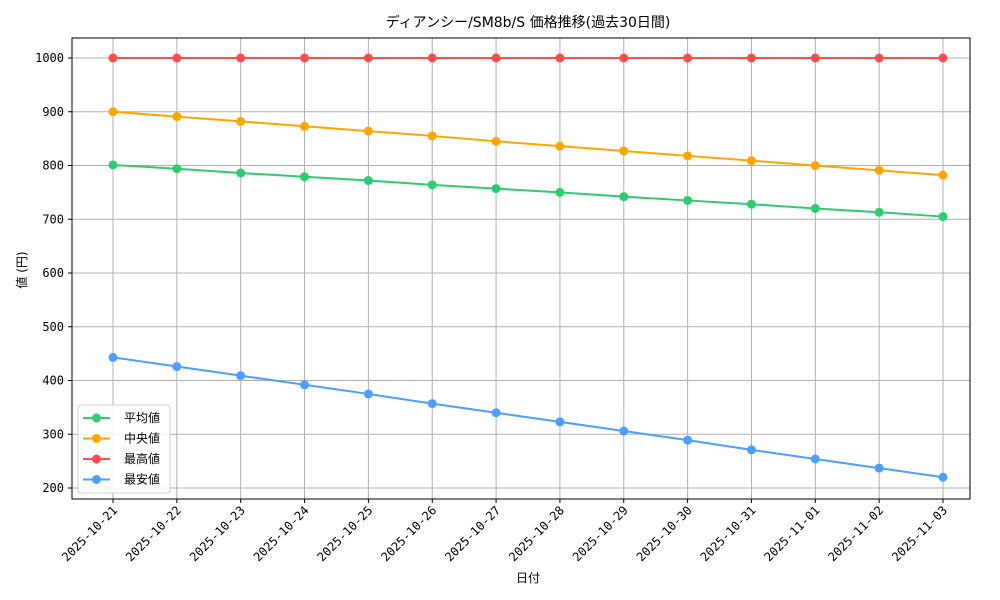  What do you see at coordinates (217, 533) in the screenshot?
I see `x-tick-label: 2025-10-23` at bounding box center [217, 533].